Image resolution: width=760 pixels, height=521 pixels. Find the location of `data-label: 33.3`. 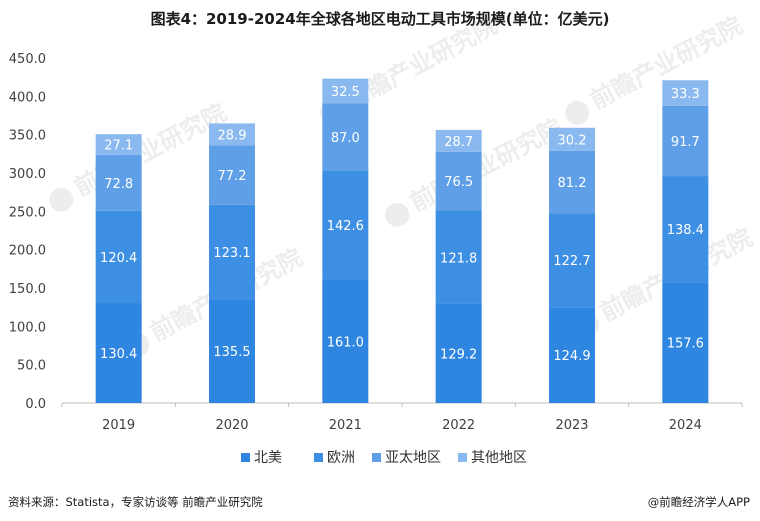

data-label: 33.3 is located at coordinates (685, 94).